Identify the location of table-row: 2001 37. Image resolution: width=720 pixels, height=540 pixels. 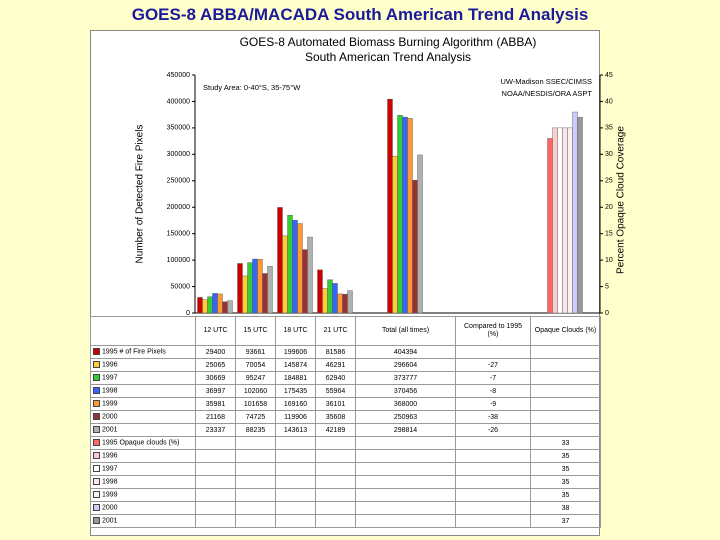
(345, 521).